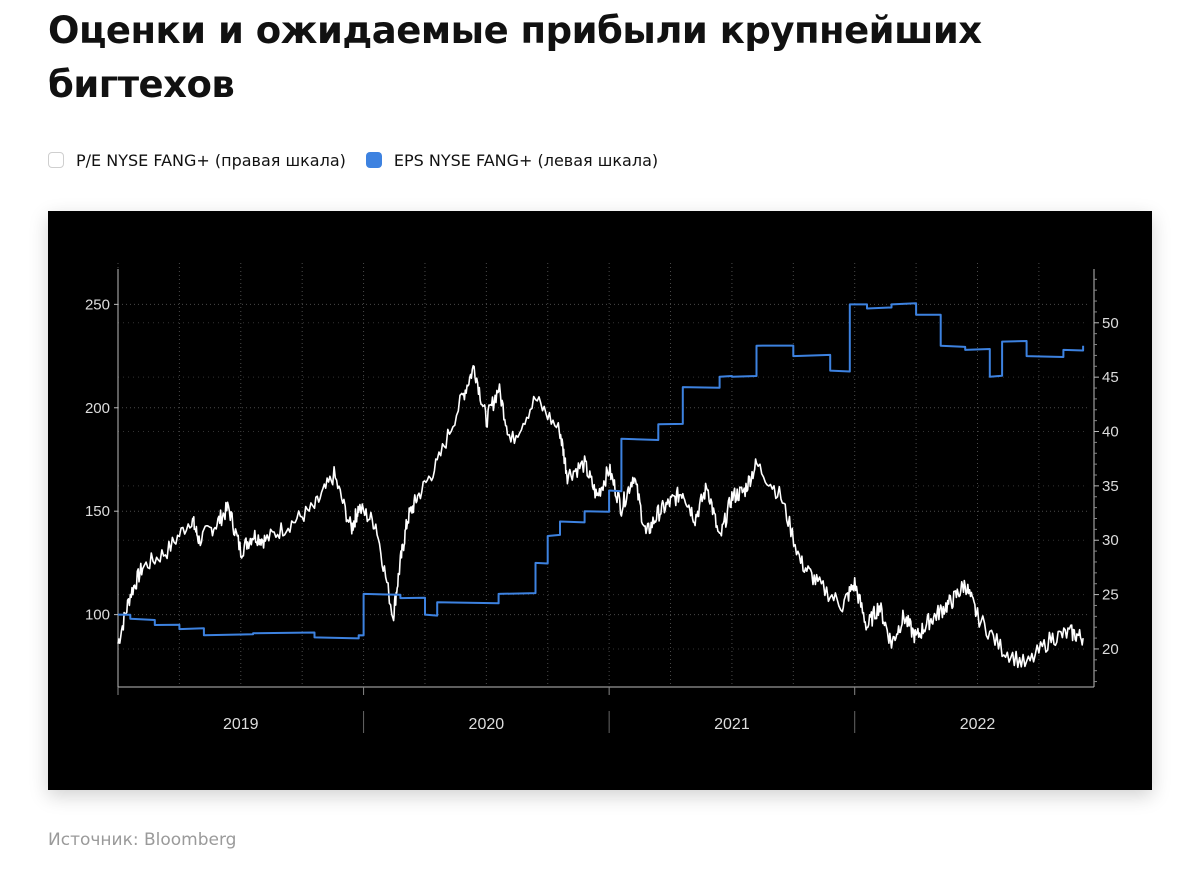 This screenshot has height=893, width=1200. I want to click on right-tick-label: 50, so click(1110, 323).